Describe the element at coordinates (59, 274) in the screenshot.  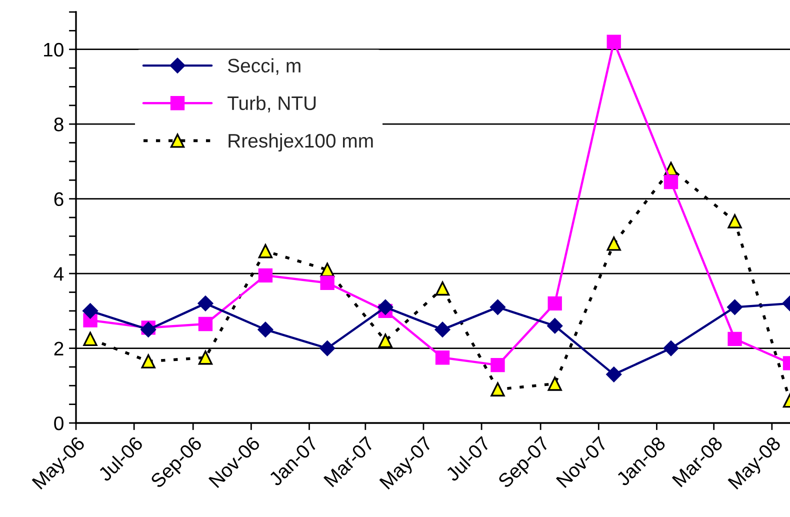
I see `y-tick-label: 4` at that location.